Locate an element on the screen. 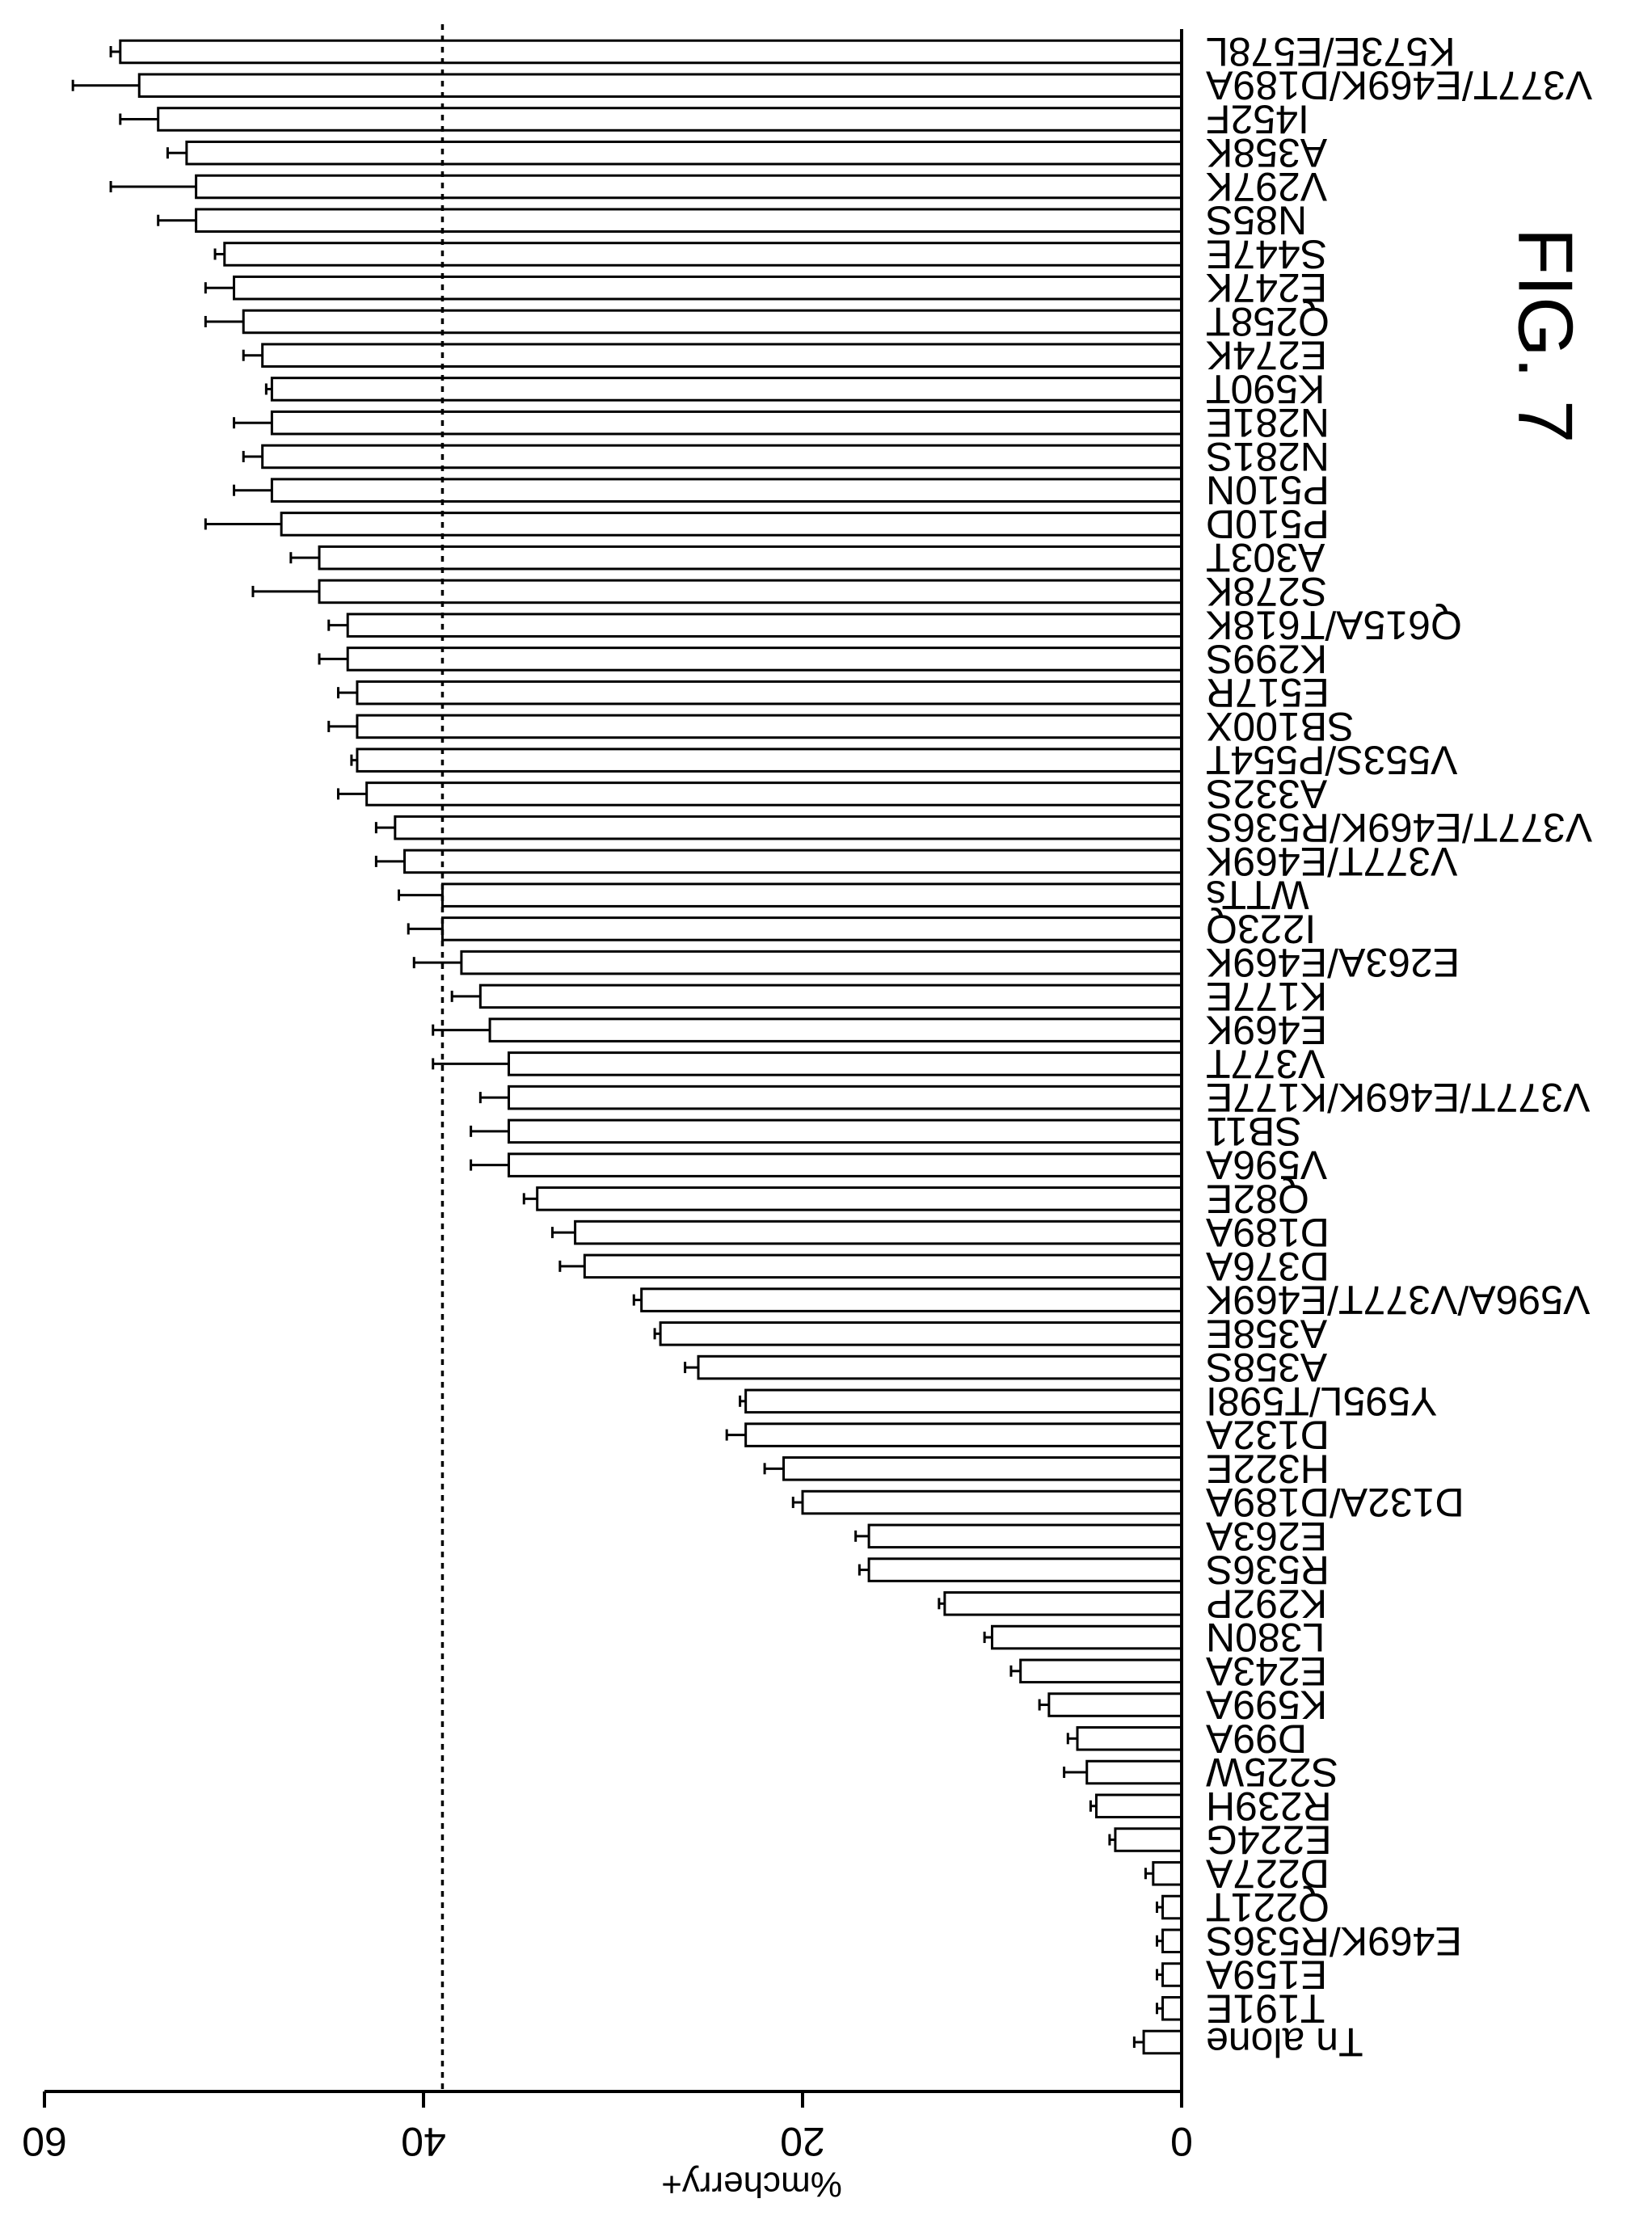  category-label: E243A is located at coordinates (1266, 1671).